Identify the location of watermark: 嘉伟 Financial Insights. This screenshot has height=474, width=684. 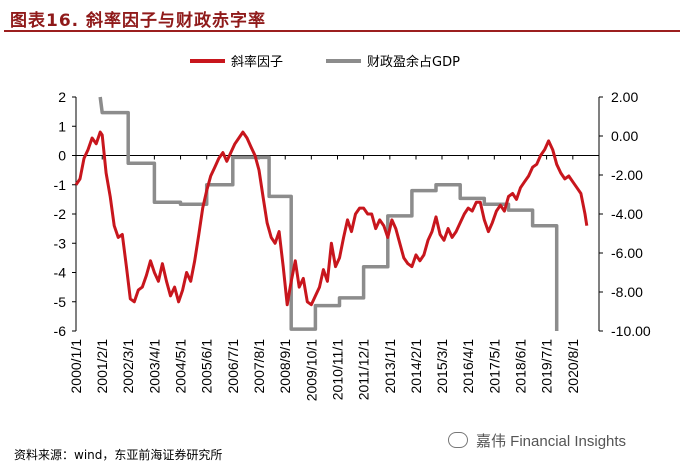
(564, 443).